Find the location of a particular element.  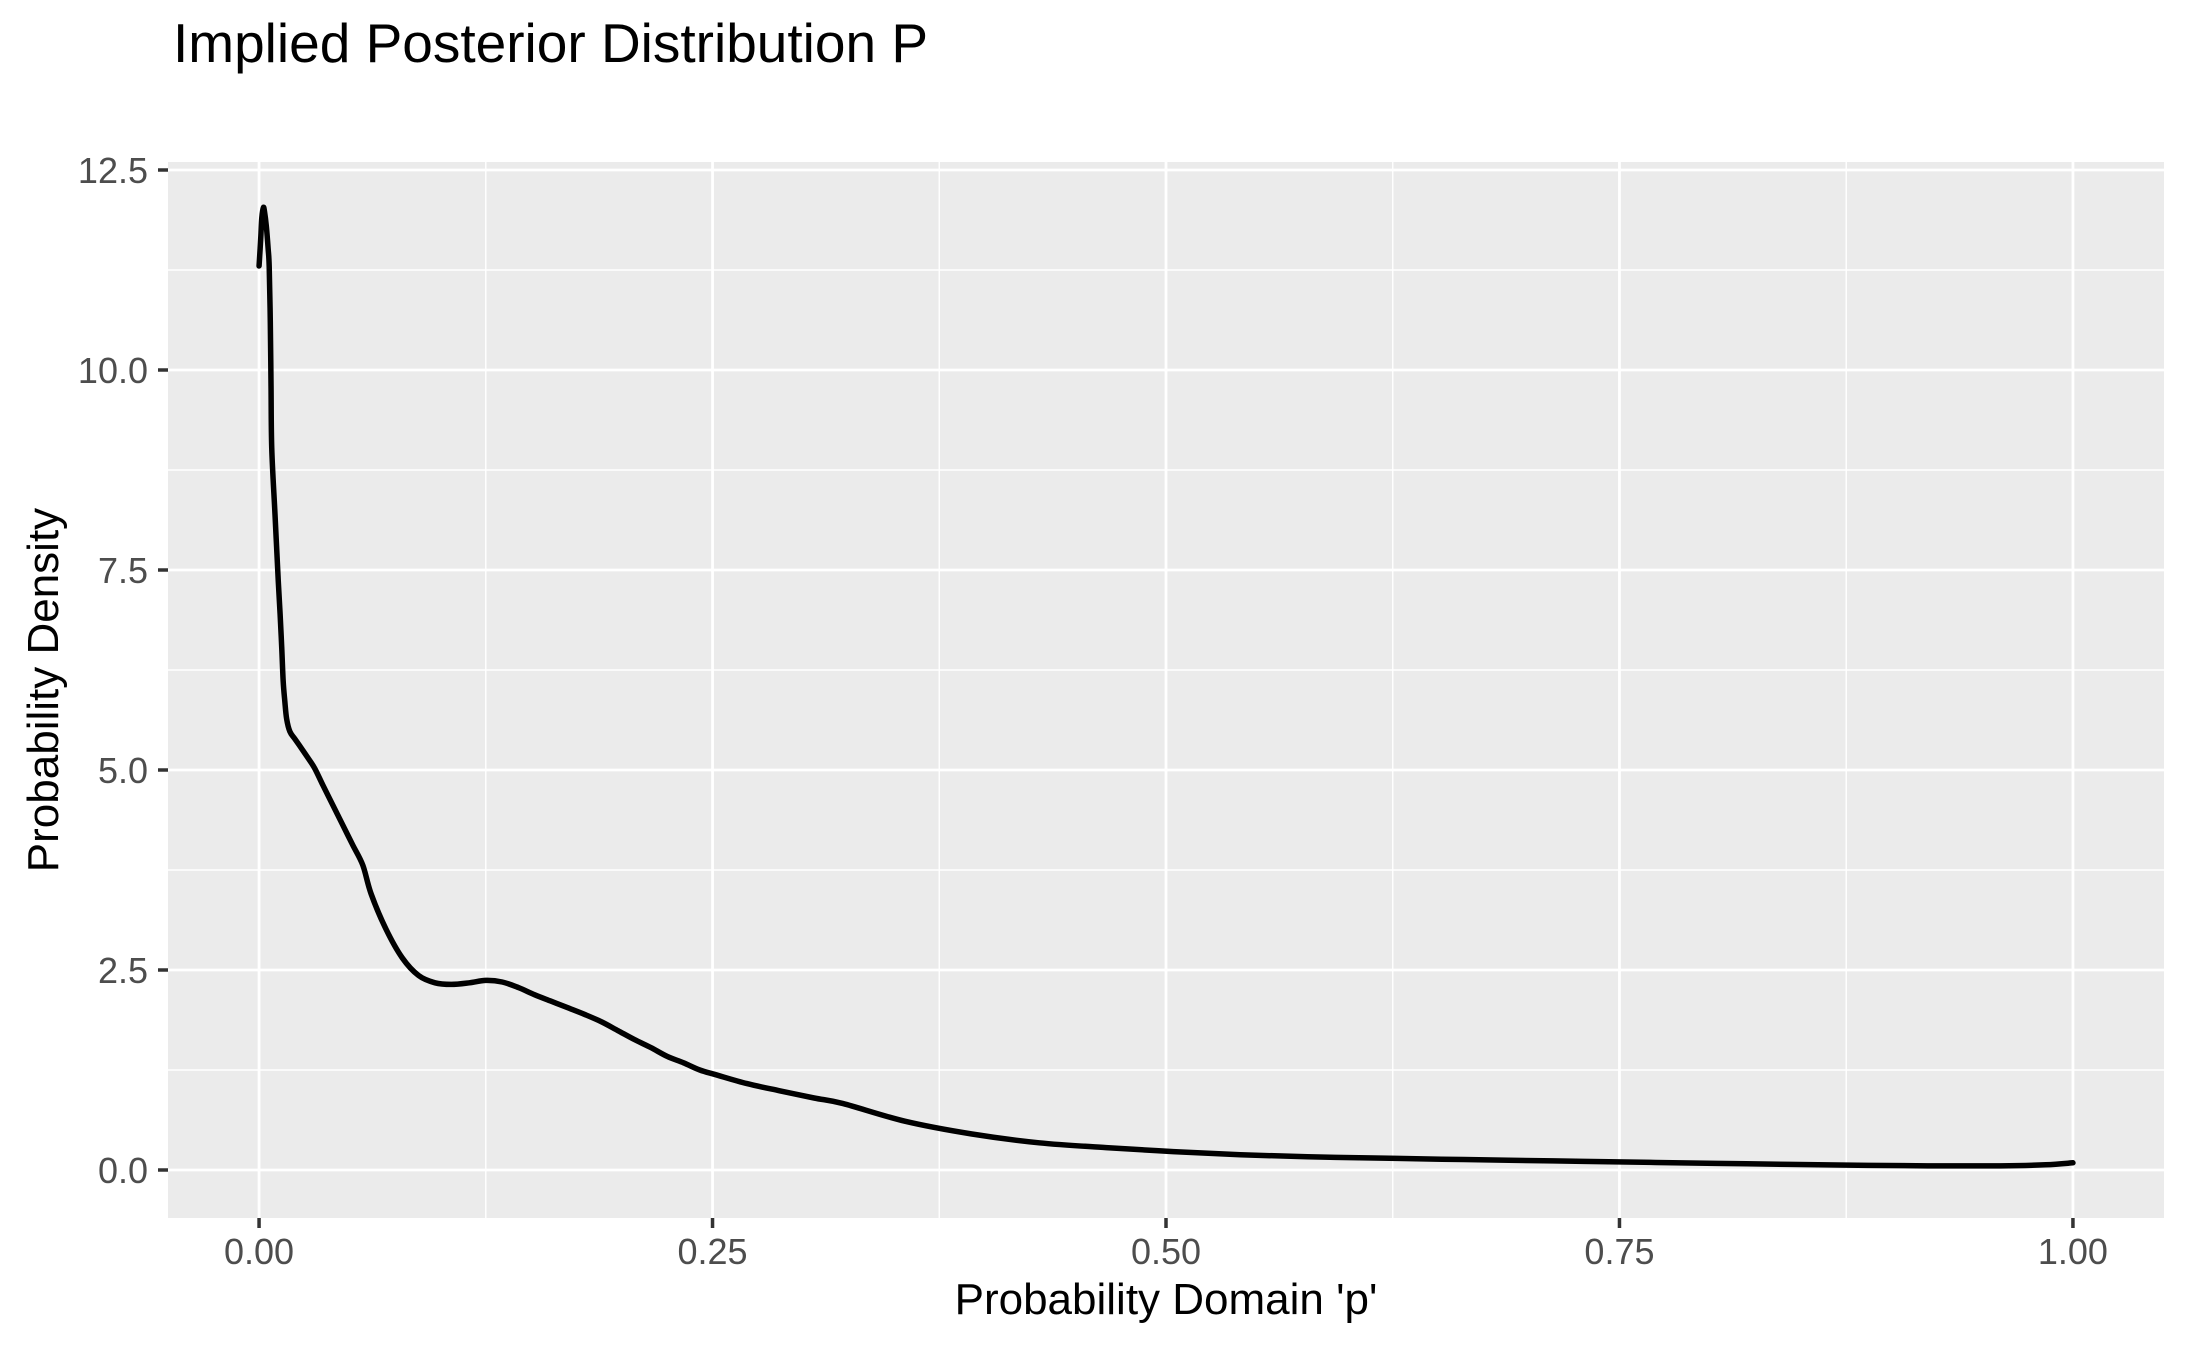

x-tick-label: 0.25 is located at coordinates (712, 1251).